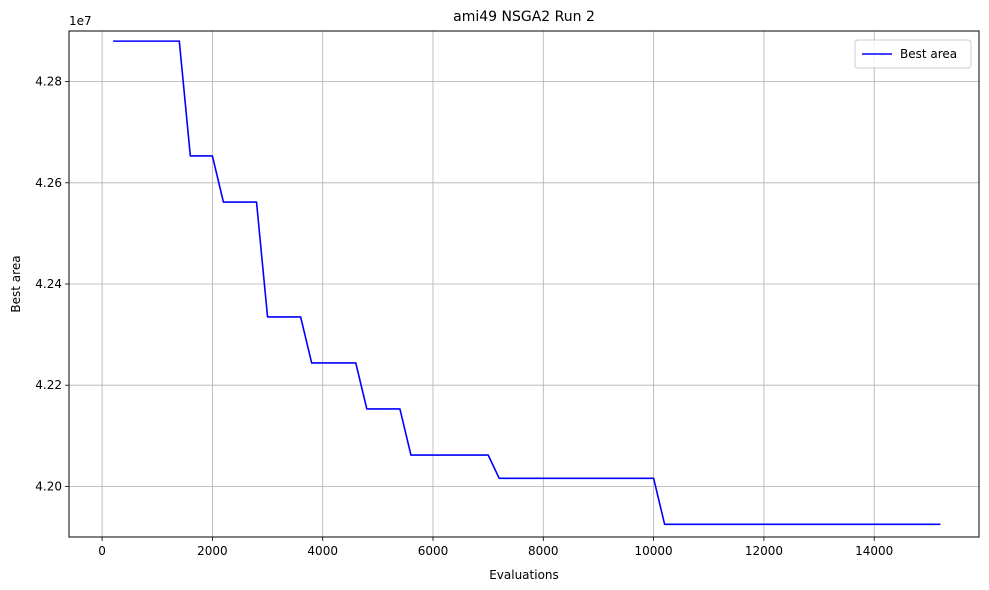 This screenshot has width=989, height=590. I want to click on y-axis-label: Best area, so click(16, 283).